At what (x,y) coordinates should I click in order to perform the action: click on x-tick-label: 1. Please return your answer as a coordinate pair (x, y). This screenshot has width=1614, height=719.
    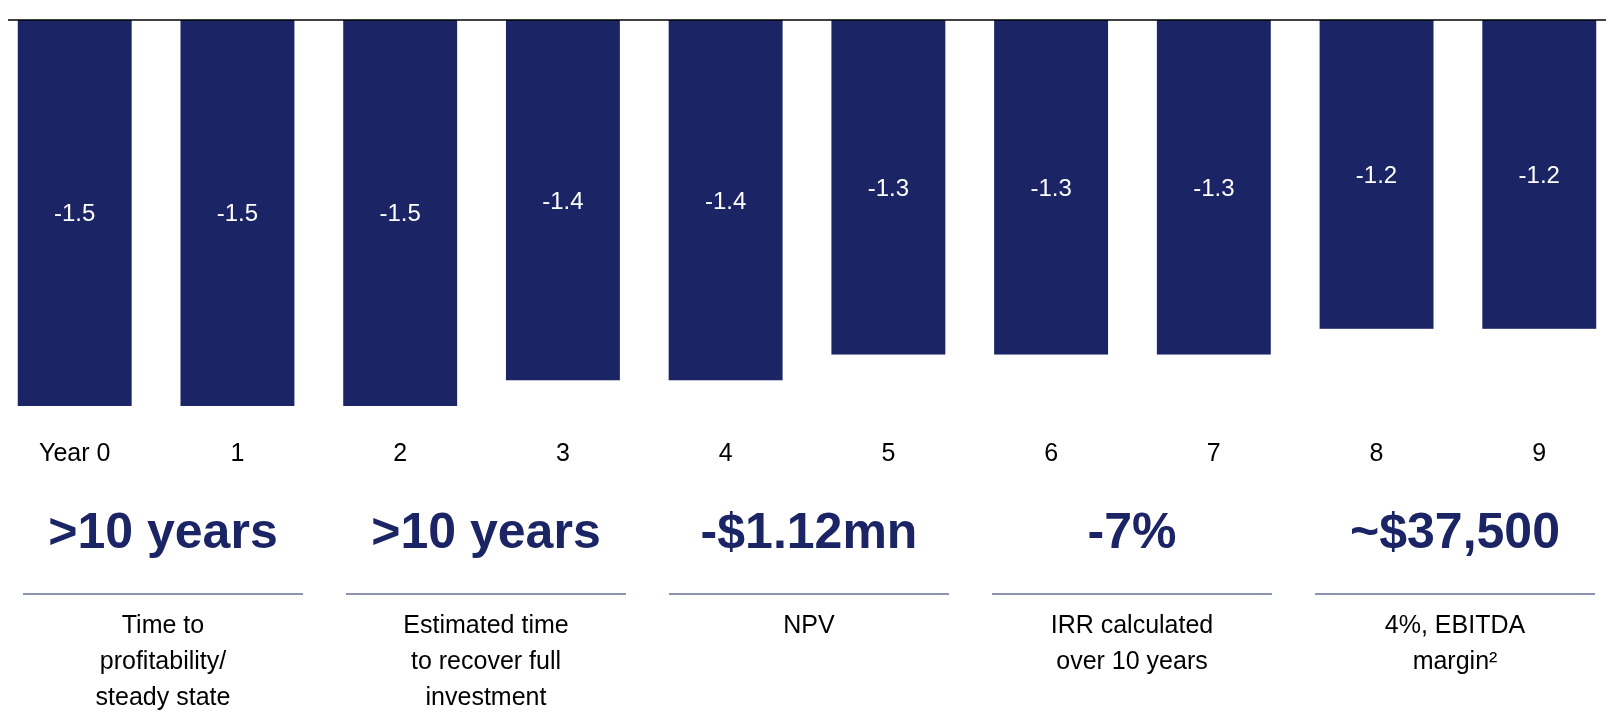
    Looking at the image, I should click on (237, 452).